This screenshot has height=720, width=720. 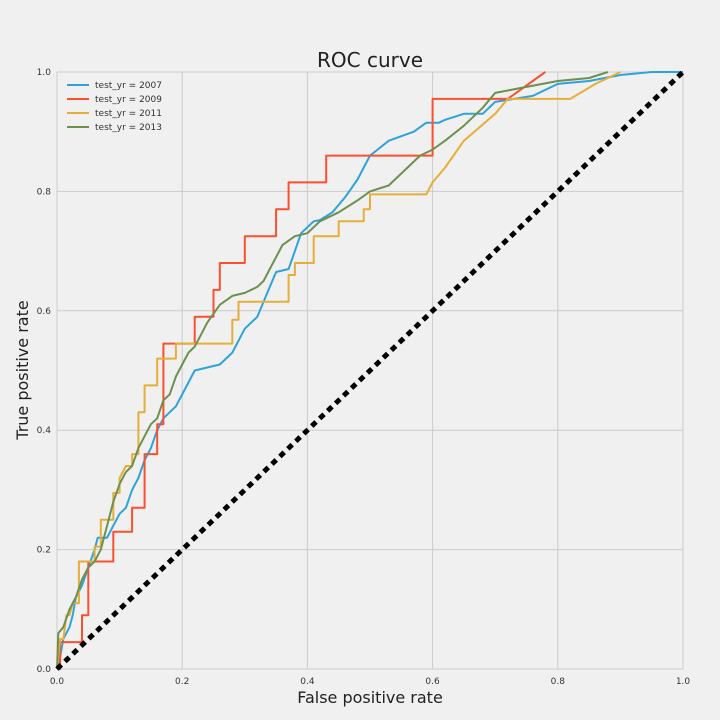 I want to click on x-tick-label: 0.4, so click(x=307, y=682).